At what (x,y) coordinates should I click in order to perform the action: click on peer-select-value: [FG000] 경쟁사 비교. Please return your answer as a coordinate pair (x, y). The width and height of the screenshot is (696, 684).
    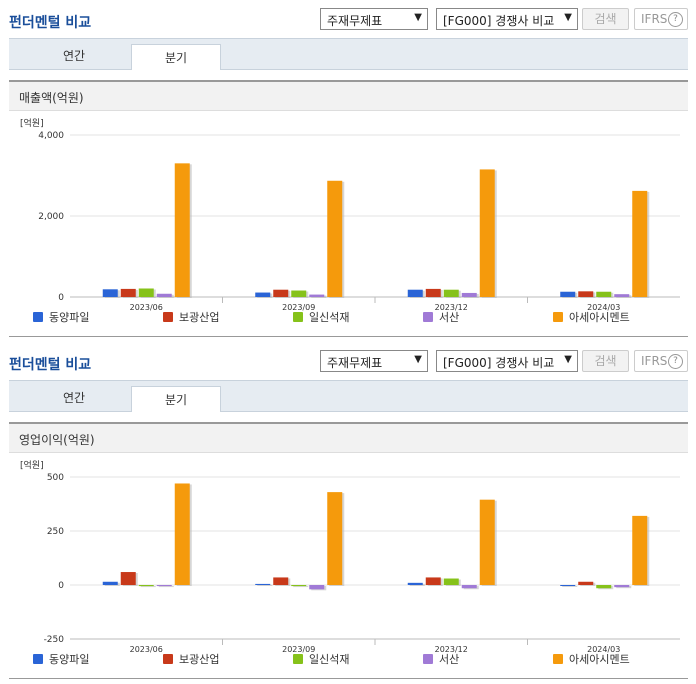
    Looking at the image, I should click on (499, 21).